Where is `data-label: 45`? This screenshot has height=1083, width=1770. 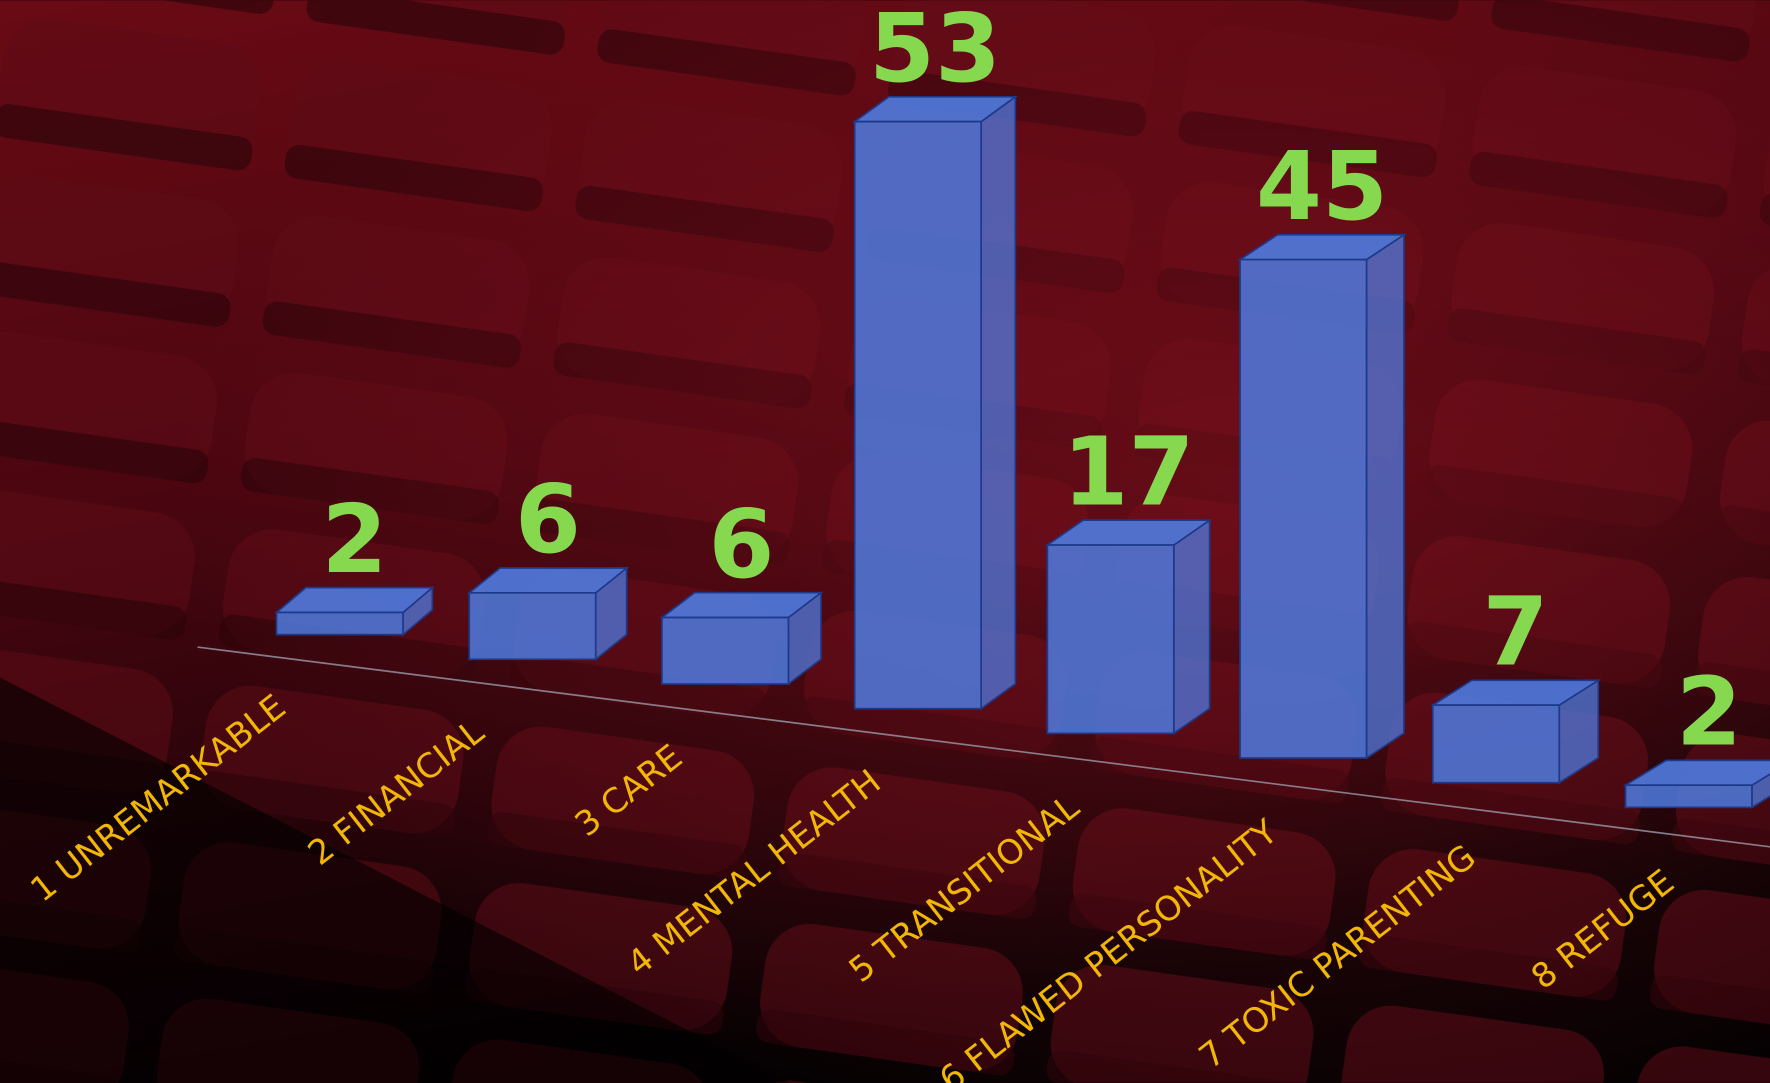 data-label: 45 is located at coordinates (1322, 187).